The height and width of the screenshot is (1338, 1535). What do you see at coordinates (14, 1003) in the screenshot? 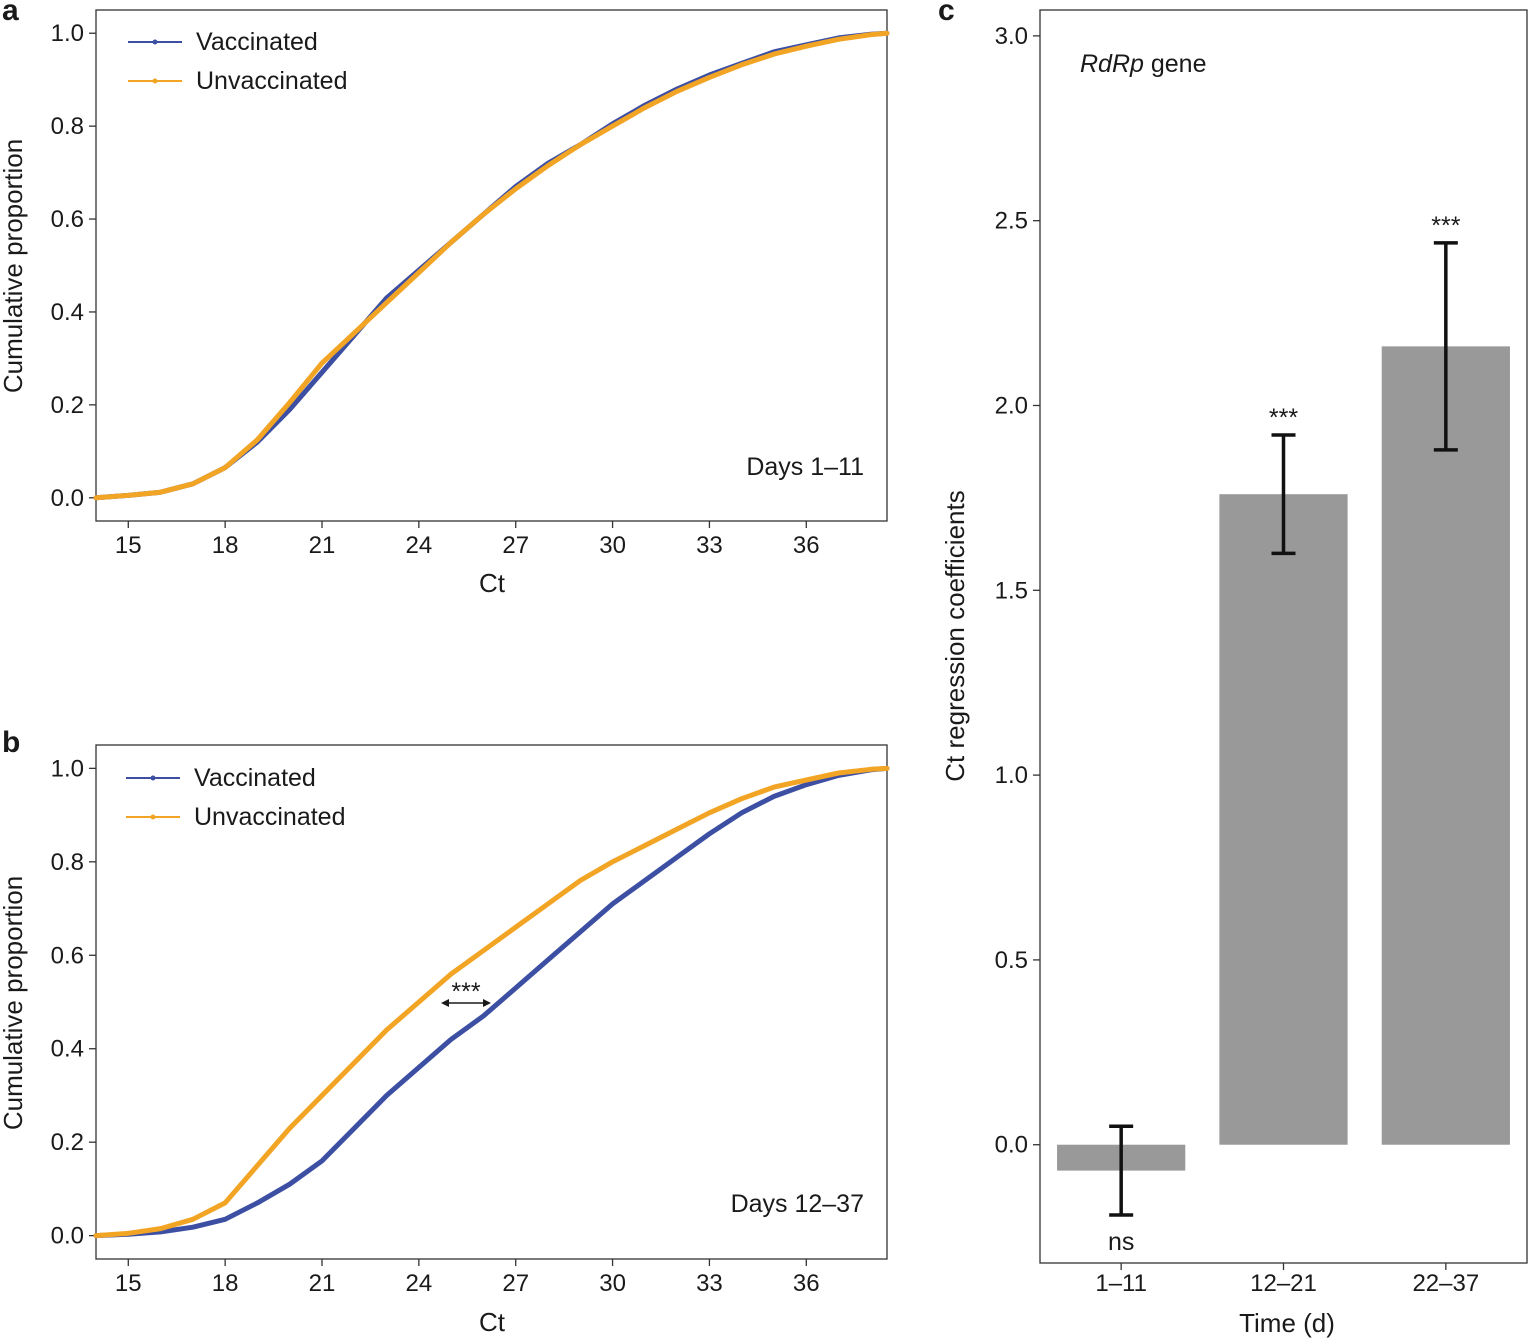
I see `y-axis-label-b: Cumulative proportion` at bounding box center [14, 1003].